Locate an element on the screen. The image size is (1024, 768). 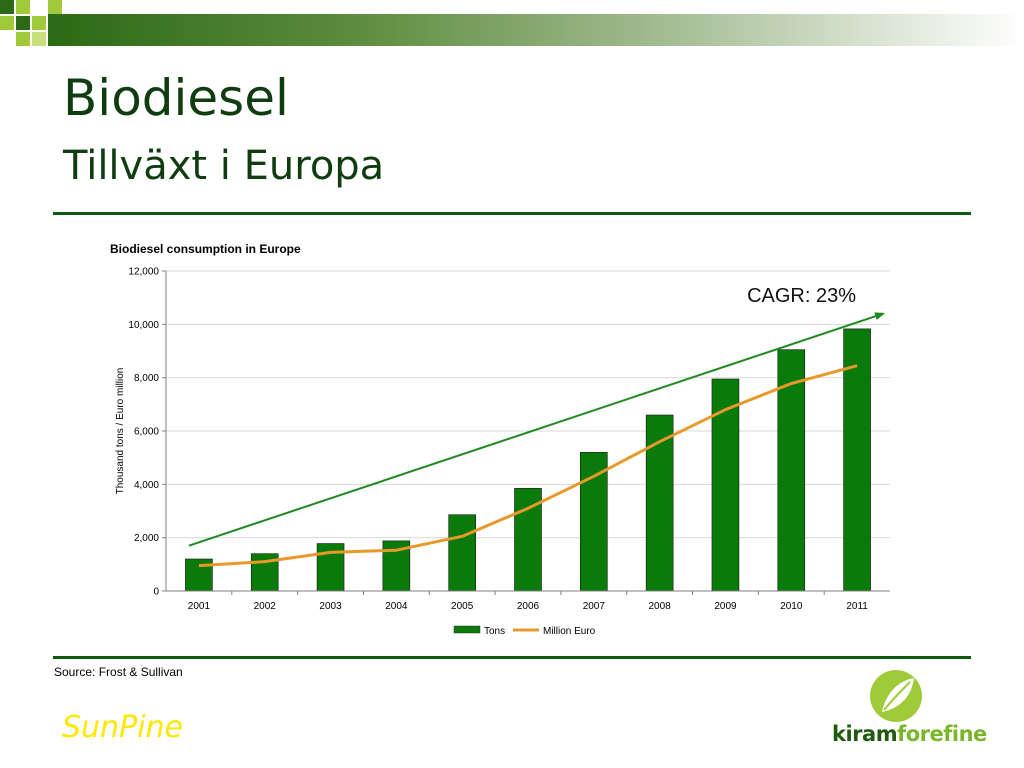
title-divider is located at coordinates (512, 213).